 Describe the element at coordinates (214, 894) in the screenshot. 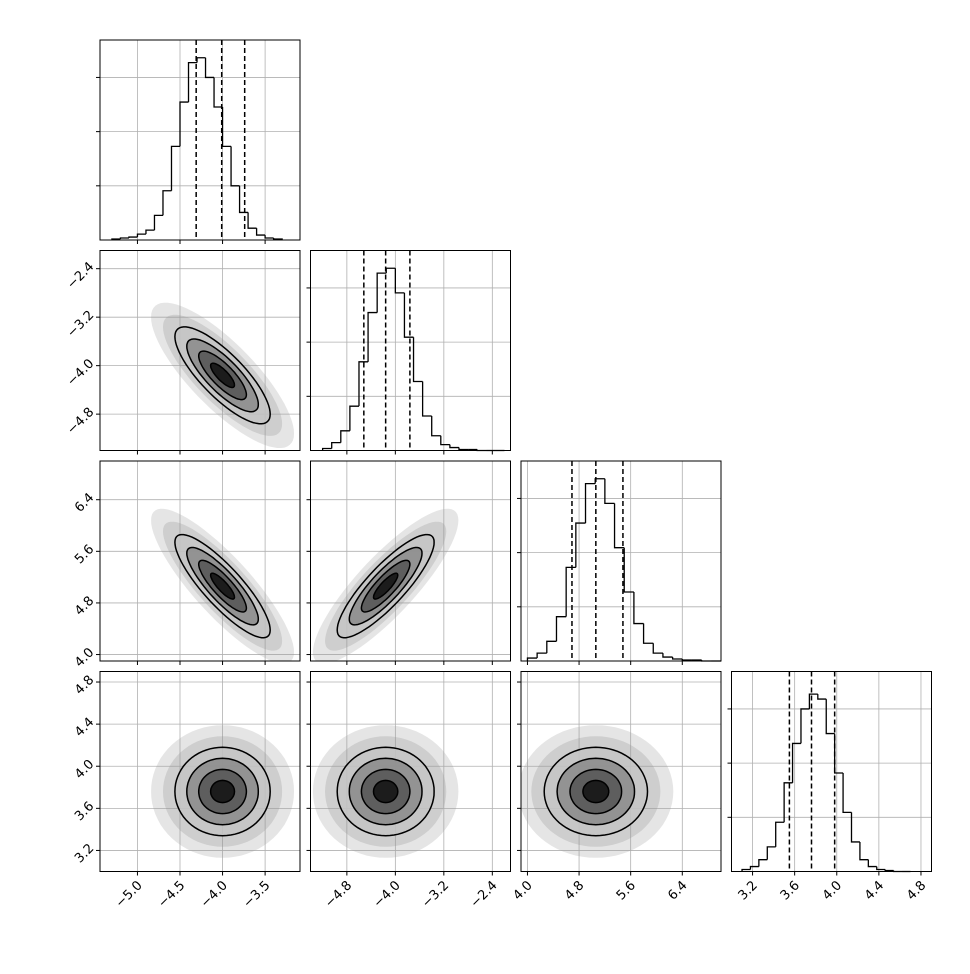

I see `x-tick-label: −4.0` at that location.